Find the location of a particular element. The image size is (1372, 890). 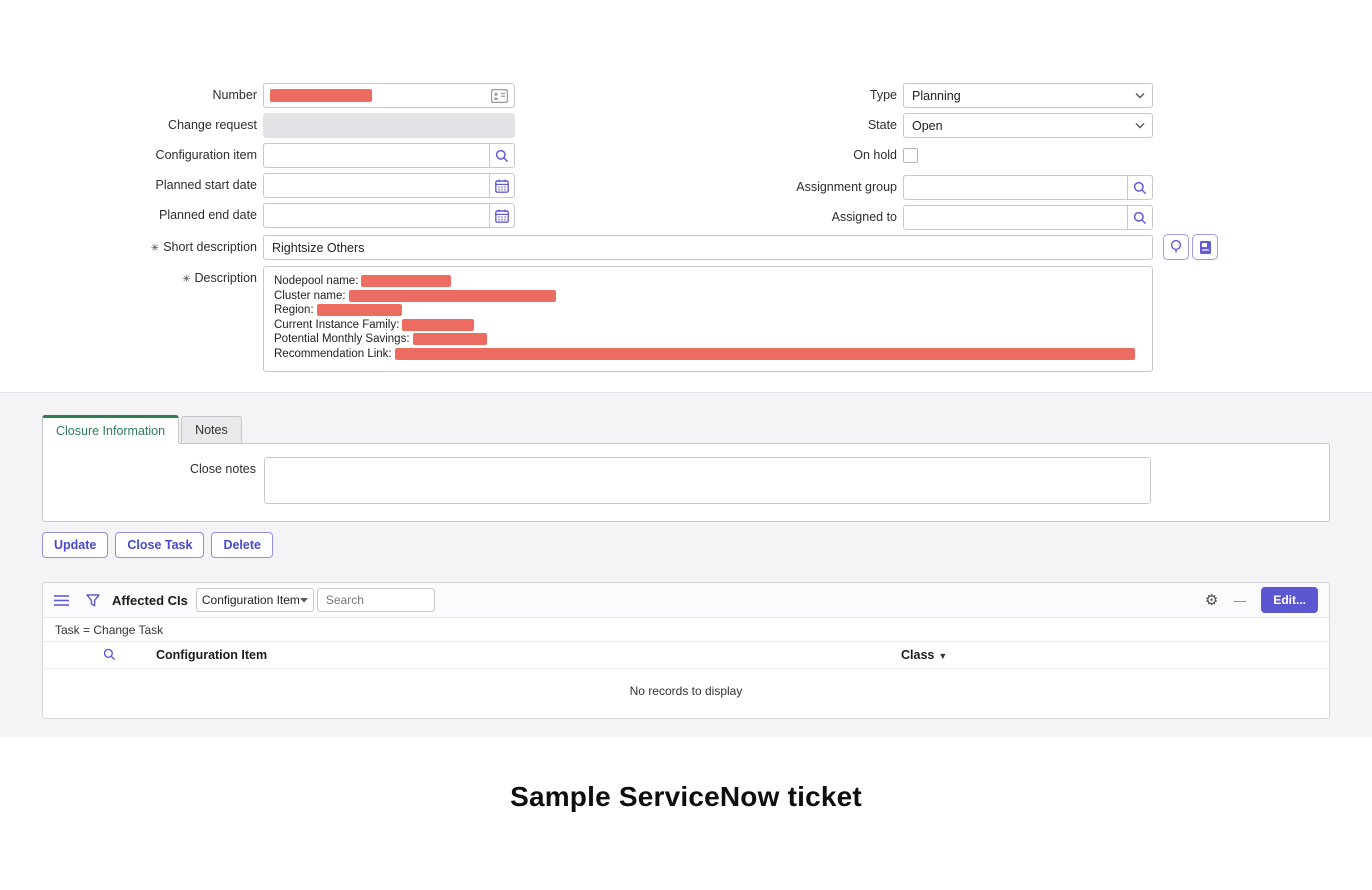

list-column-headers: Configuration Item Class ▼ is located at coordinates (686, 655).